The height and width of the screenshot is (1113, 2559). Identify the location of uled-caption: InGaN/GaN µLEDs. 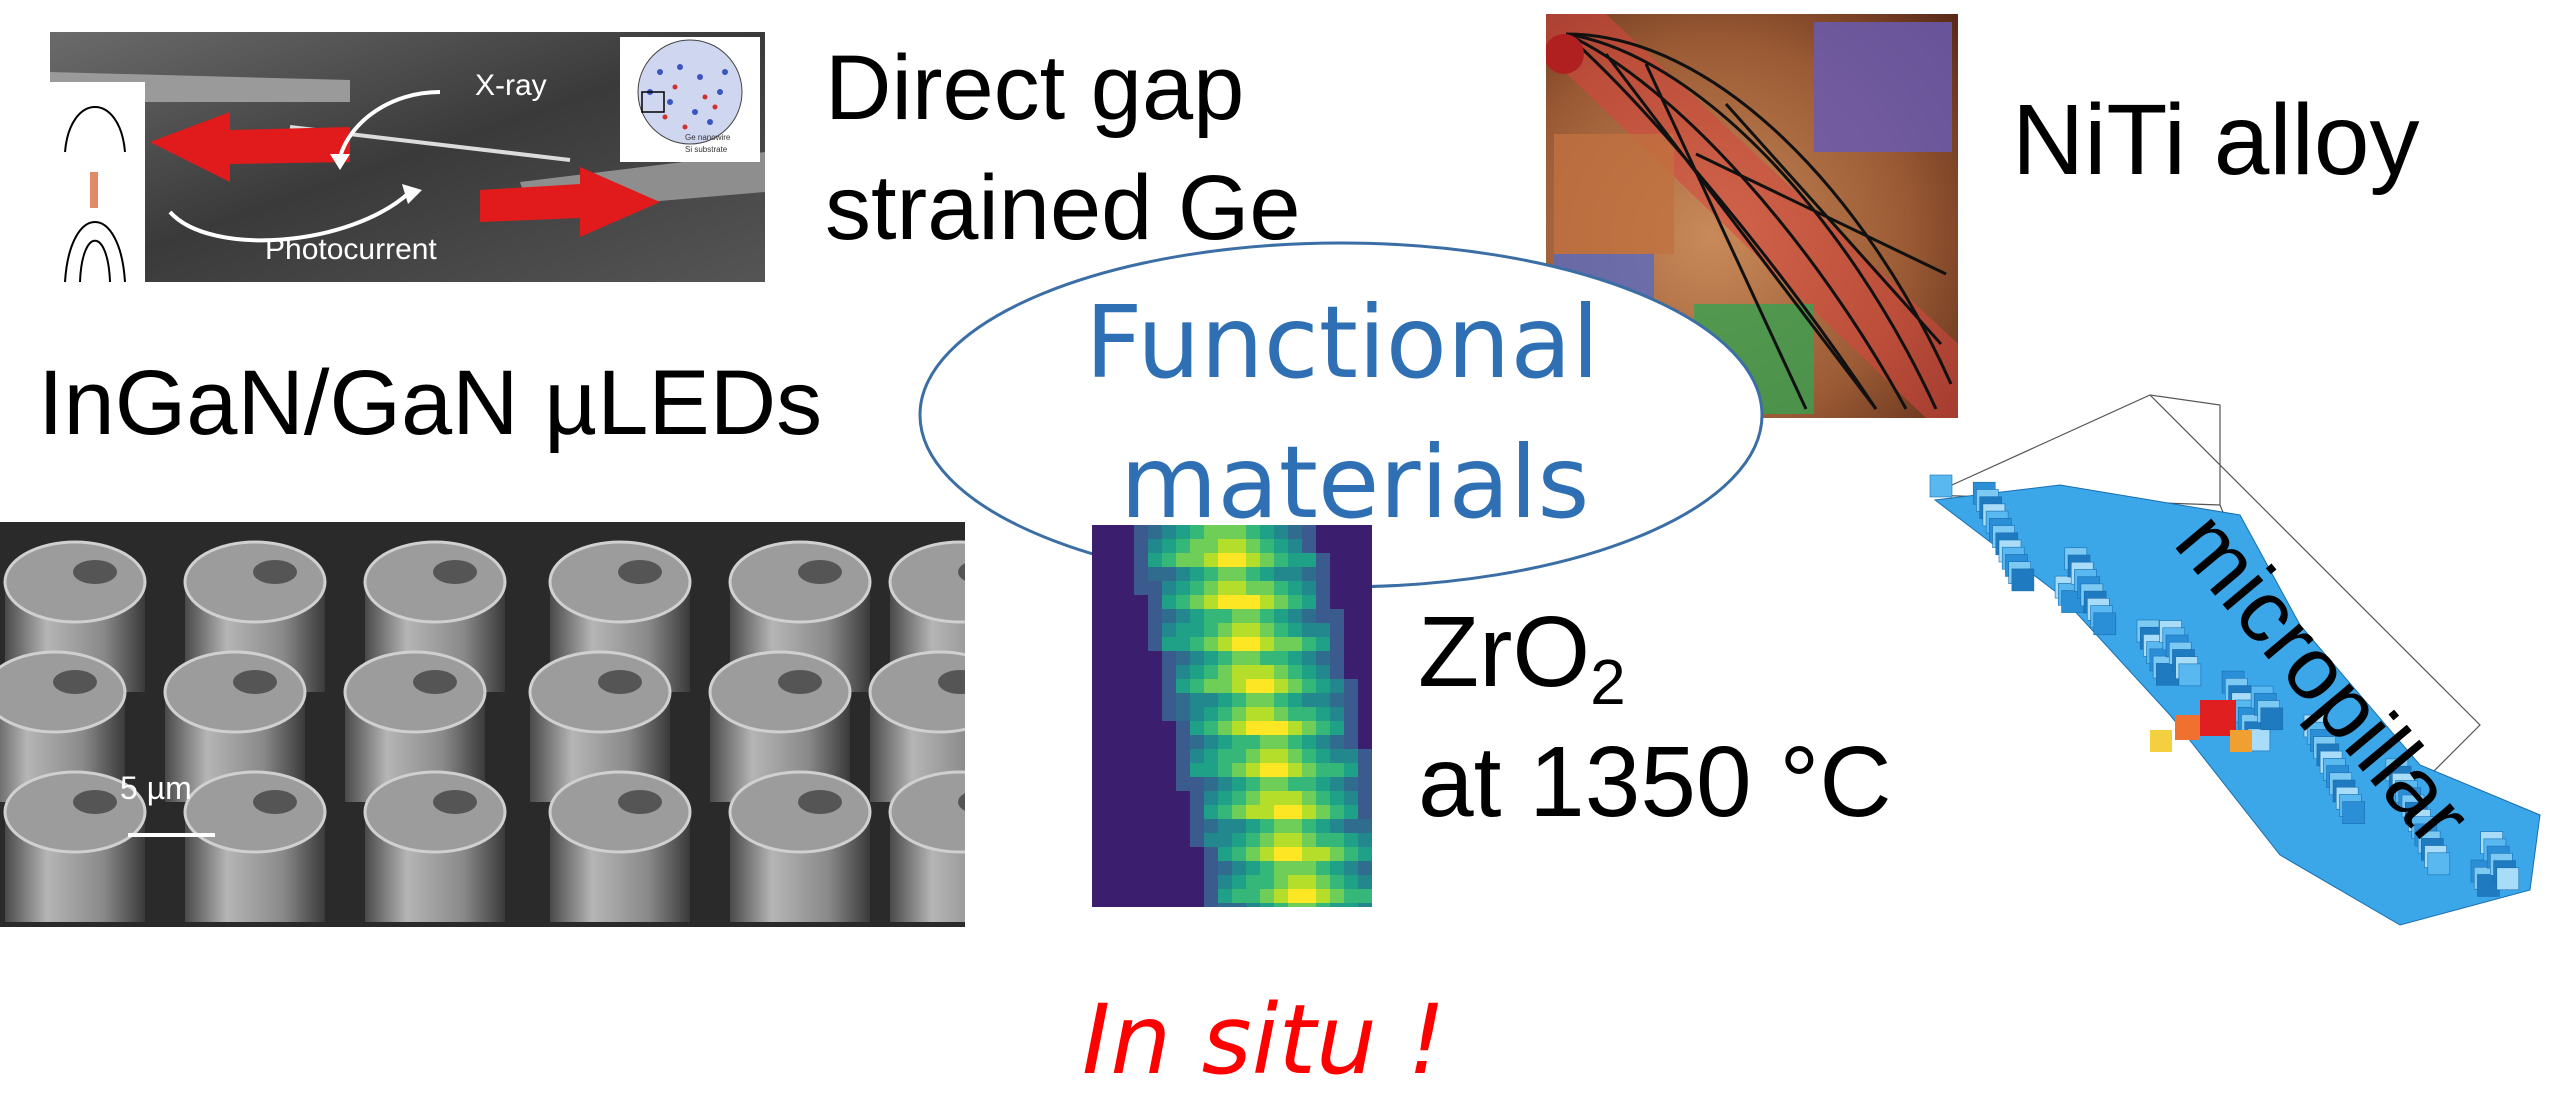
(430, 403).